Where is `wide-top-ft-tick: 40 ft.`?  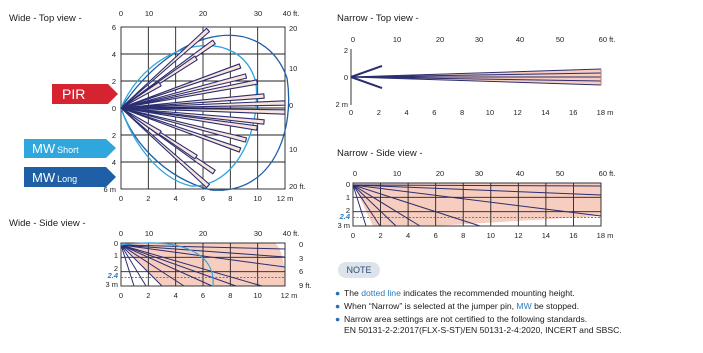
wide-top-ft-tick: 40 ft. is located at coordinates (291, 13).